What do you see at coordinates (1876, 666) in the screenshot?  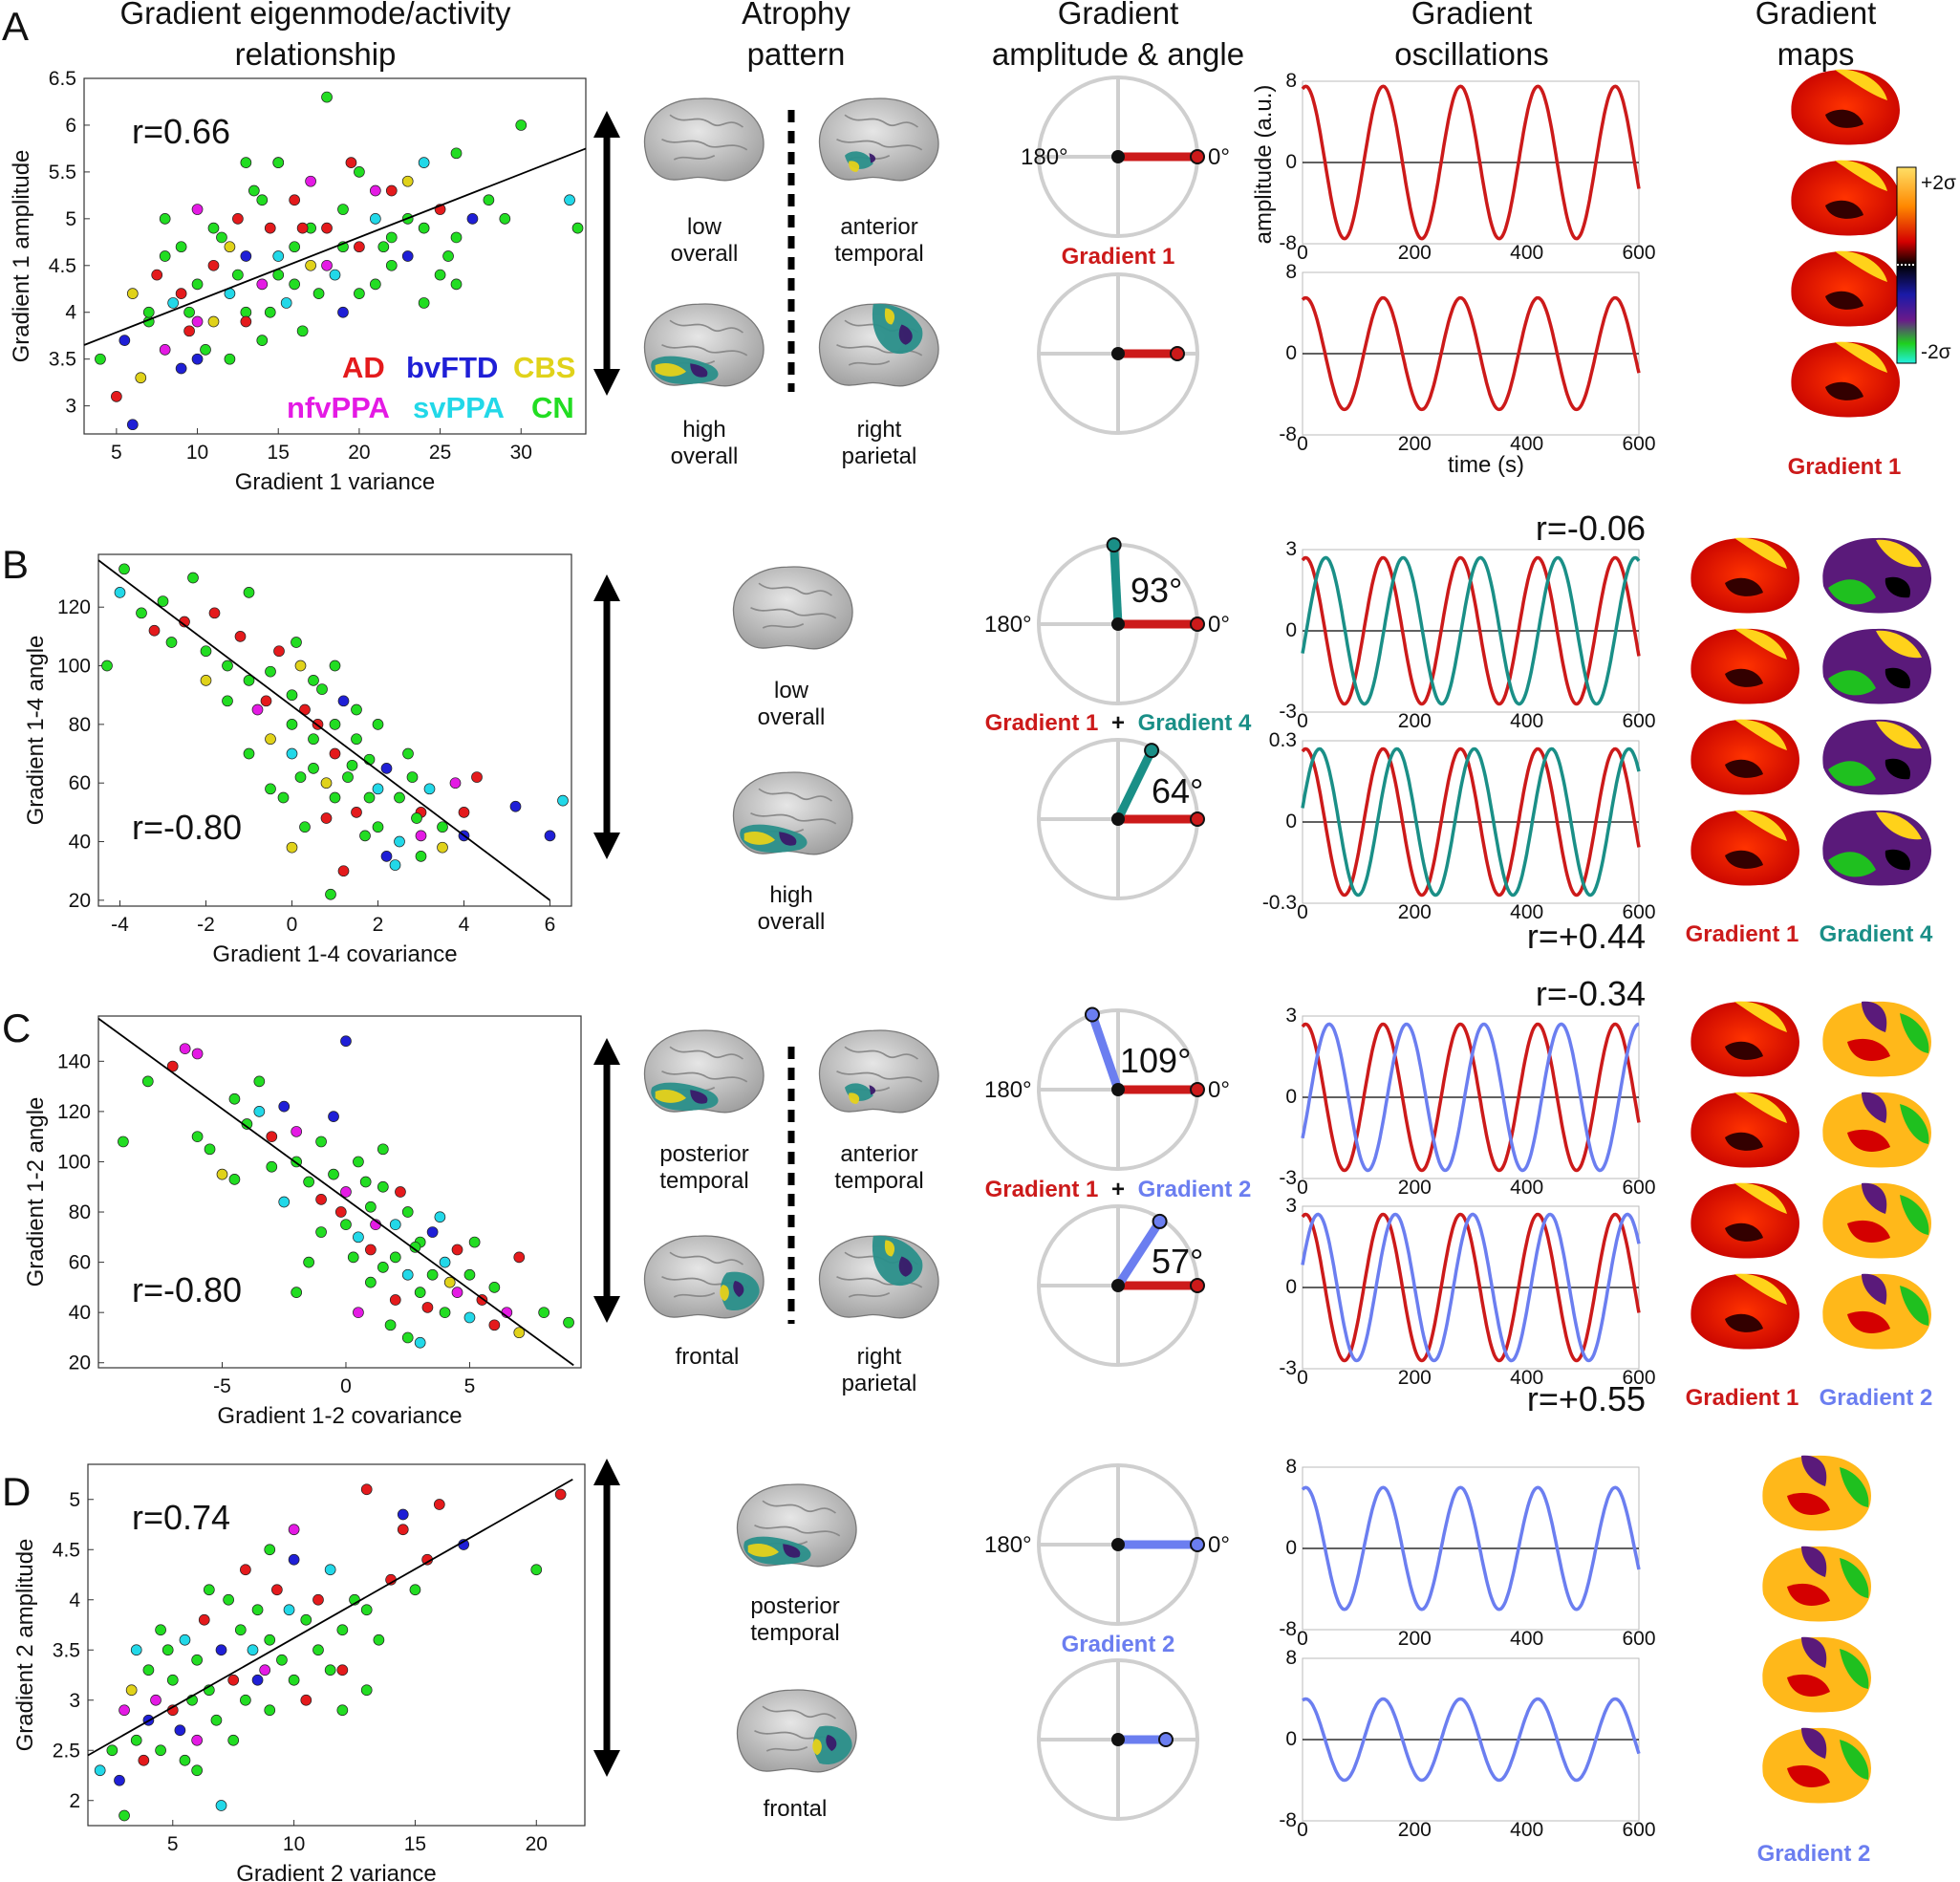 I see `map-base` at bounding box center [1876, 666].